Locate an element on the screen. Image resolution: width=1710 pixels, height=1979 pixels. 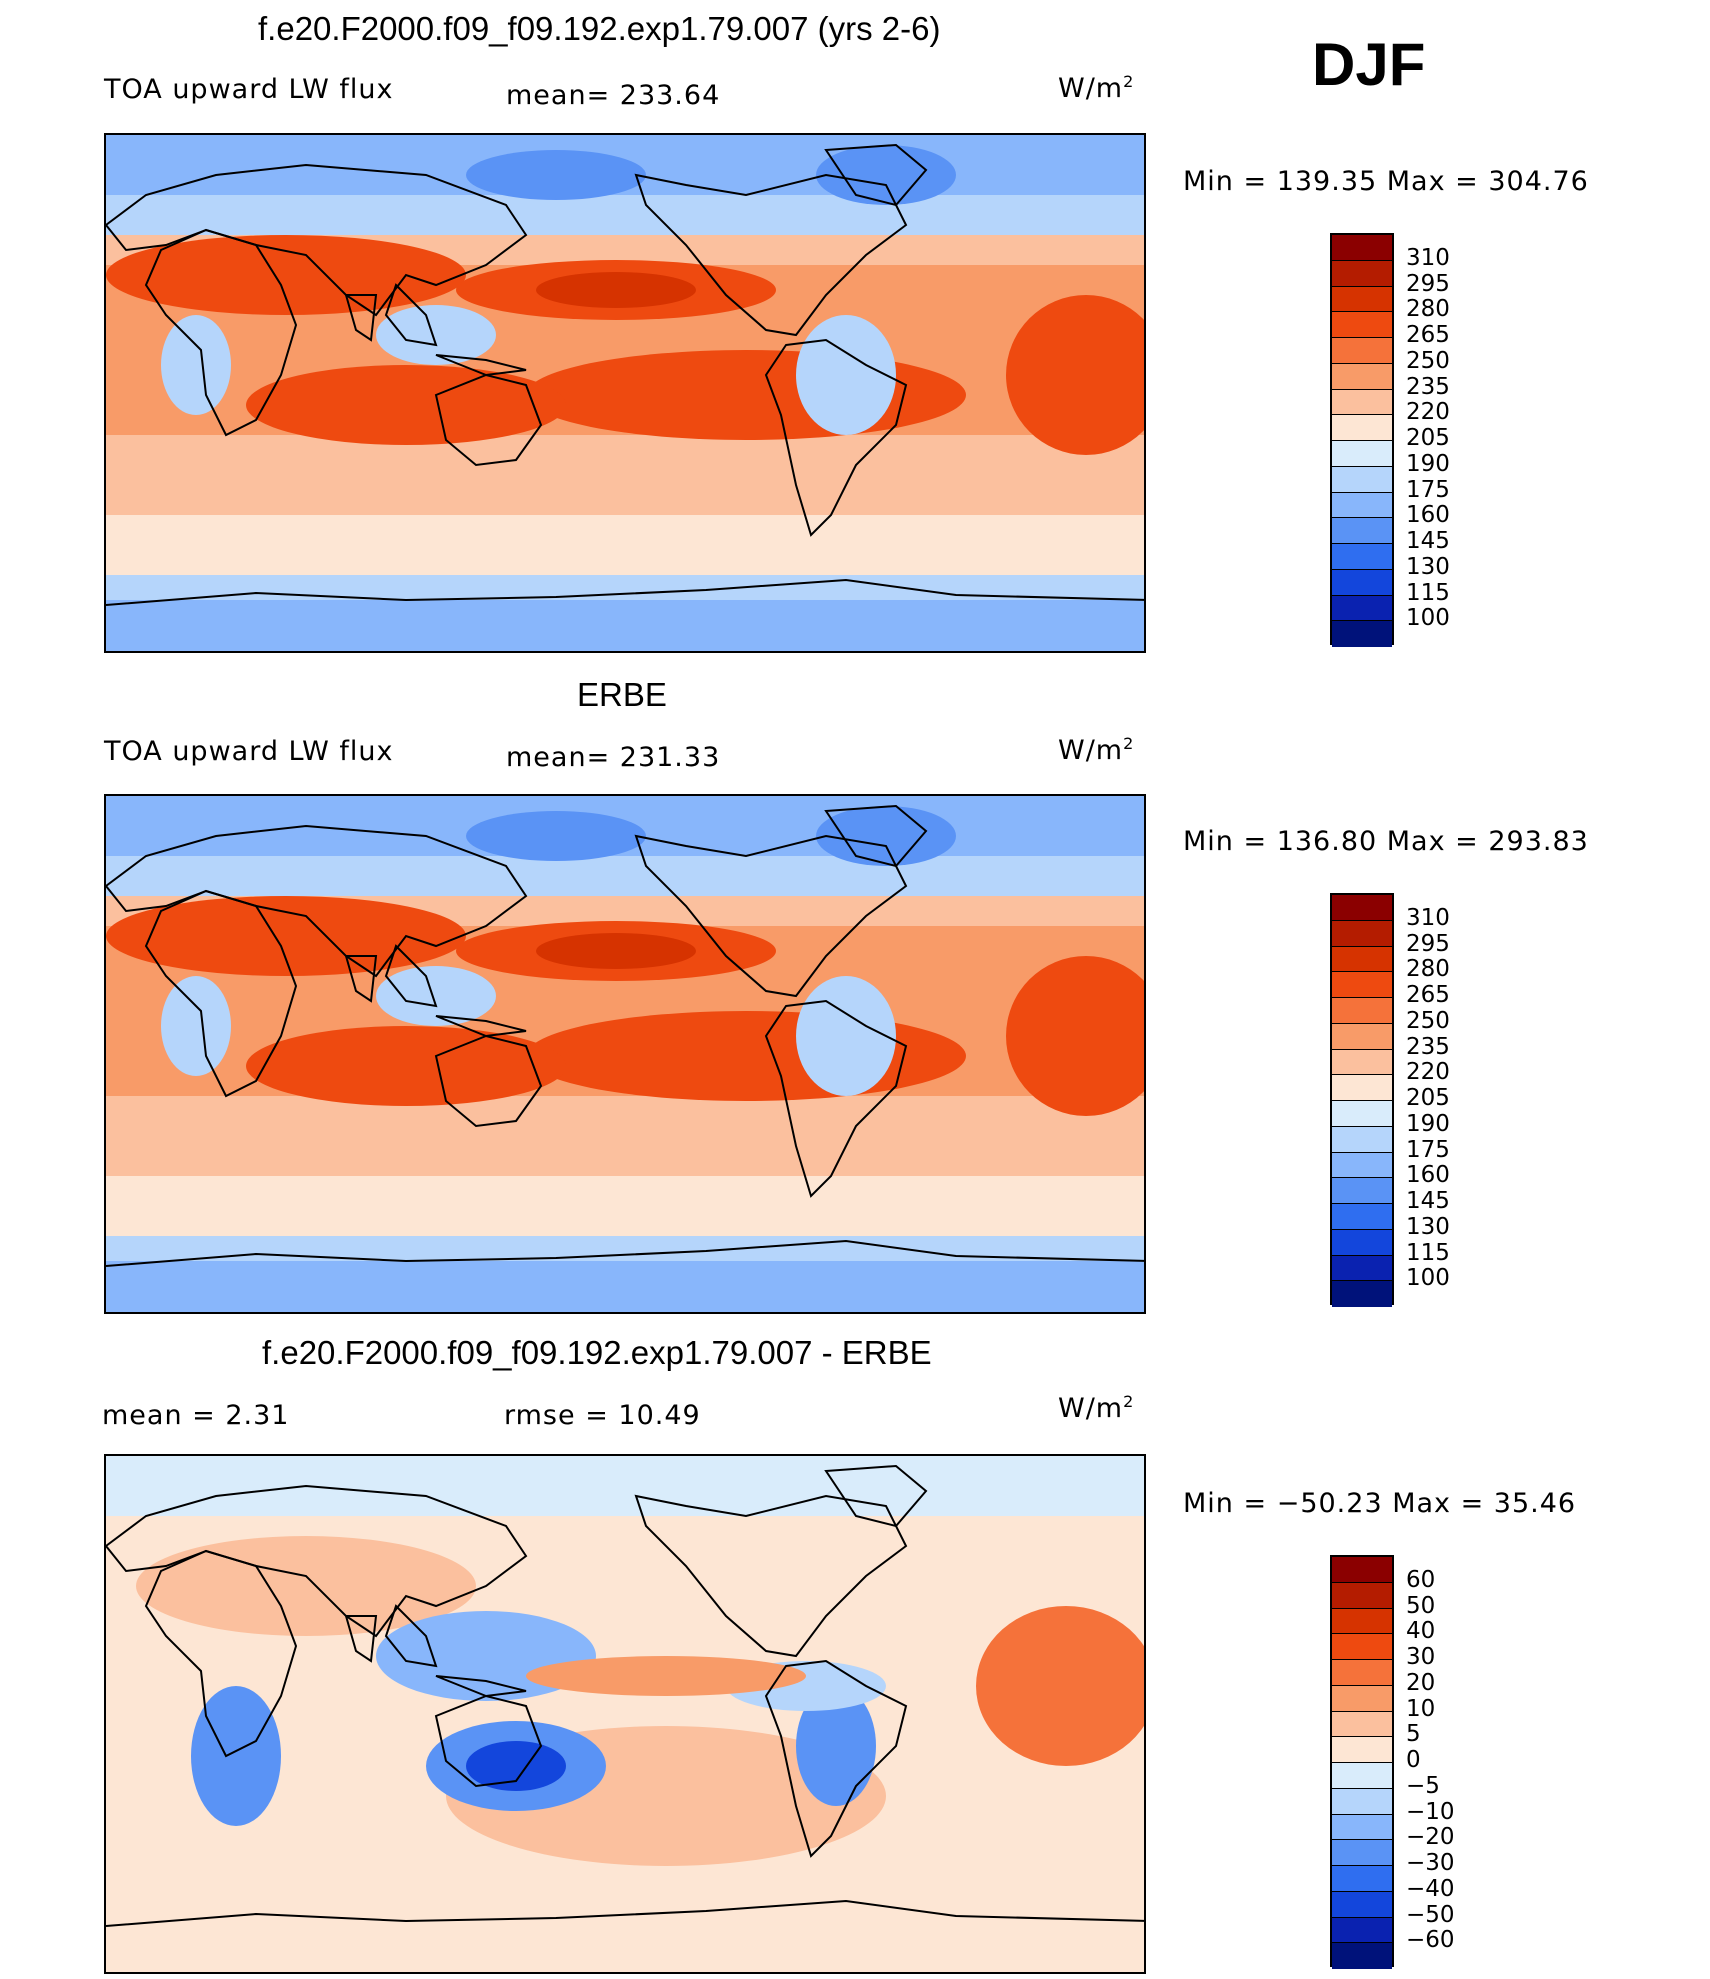
units-label-diff: W/m2 is located at coordinates (1096, 1408).